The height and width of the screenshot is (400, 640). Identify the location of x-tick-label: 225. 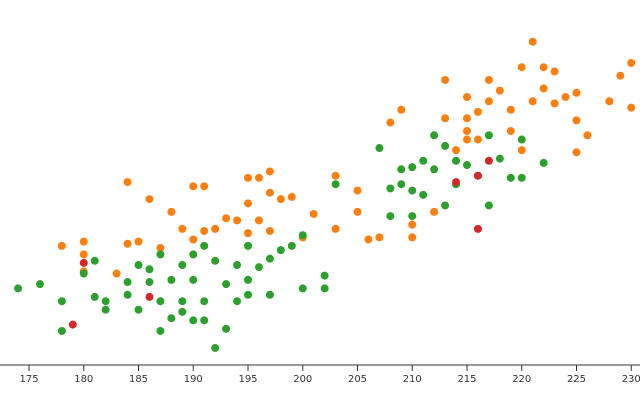
(576, 379).